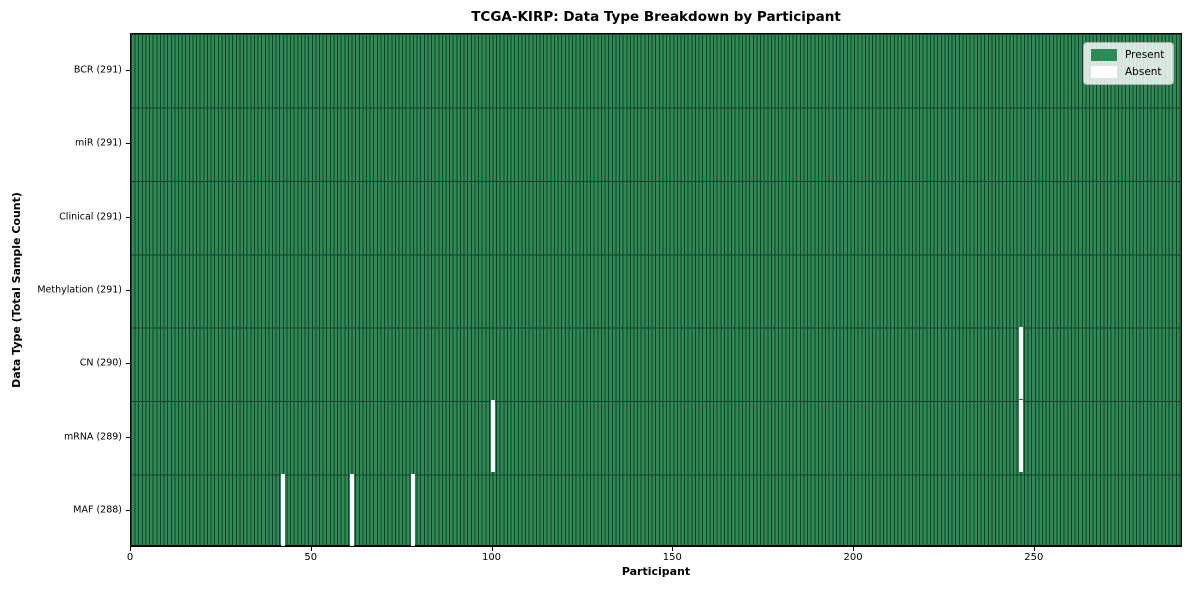  What do you see at coordinates (1034, 557) in the screenshot?
I see `x-tick-label-250: 250` at bounding box center [1034, 557].